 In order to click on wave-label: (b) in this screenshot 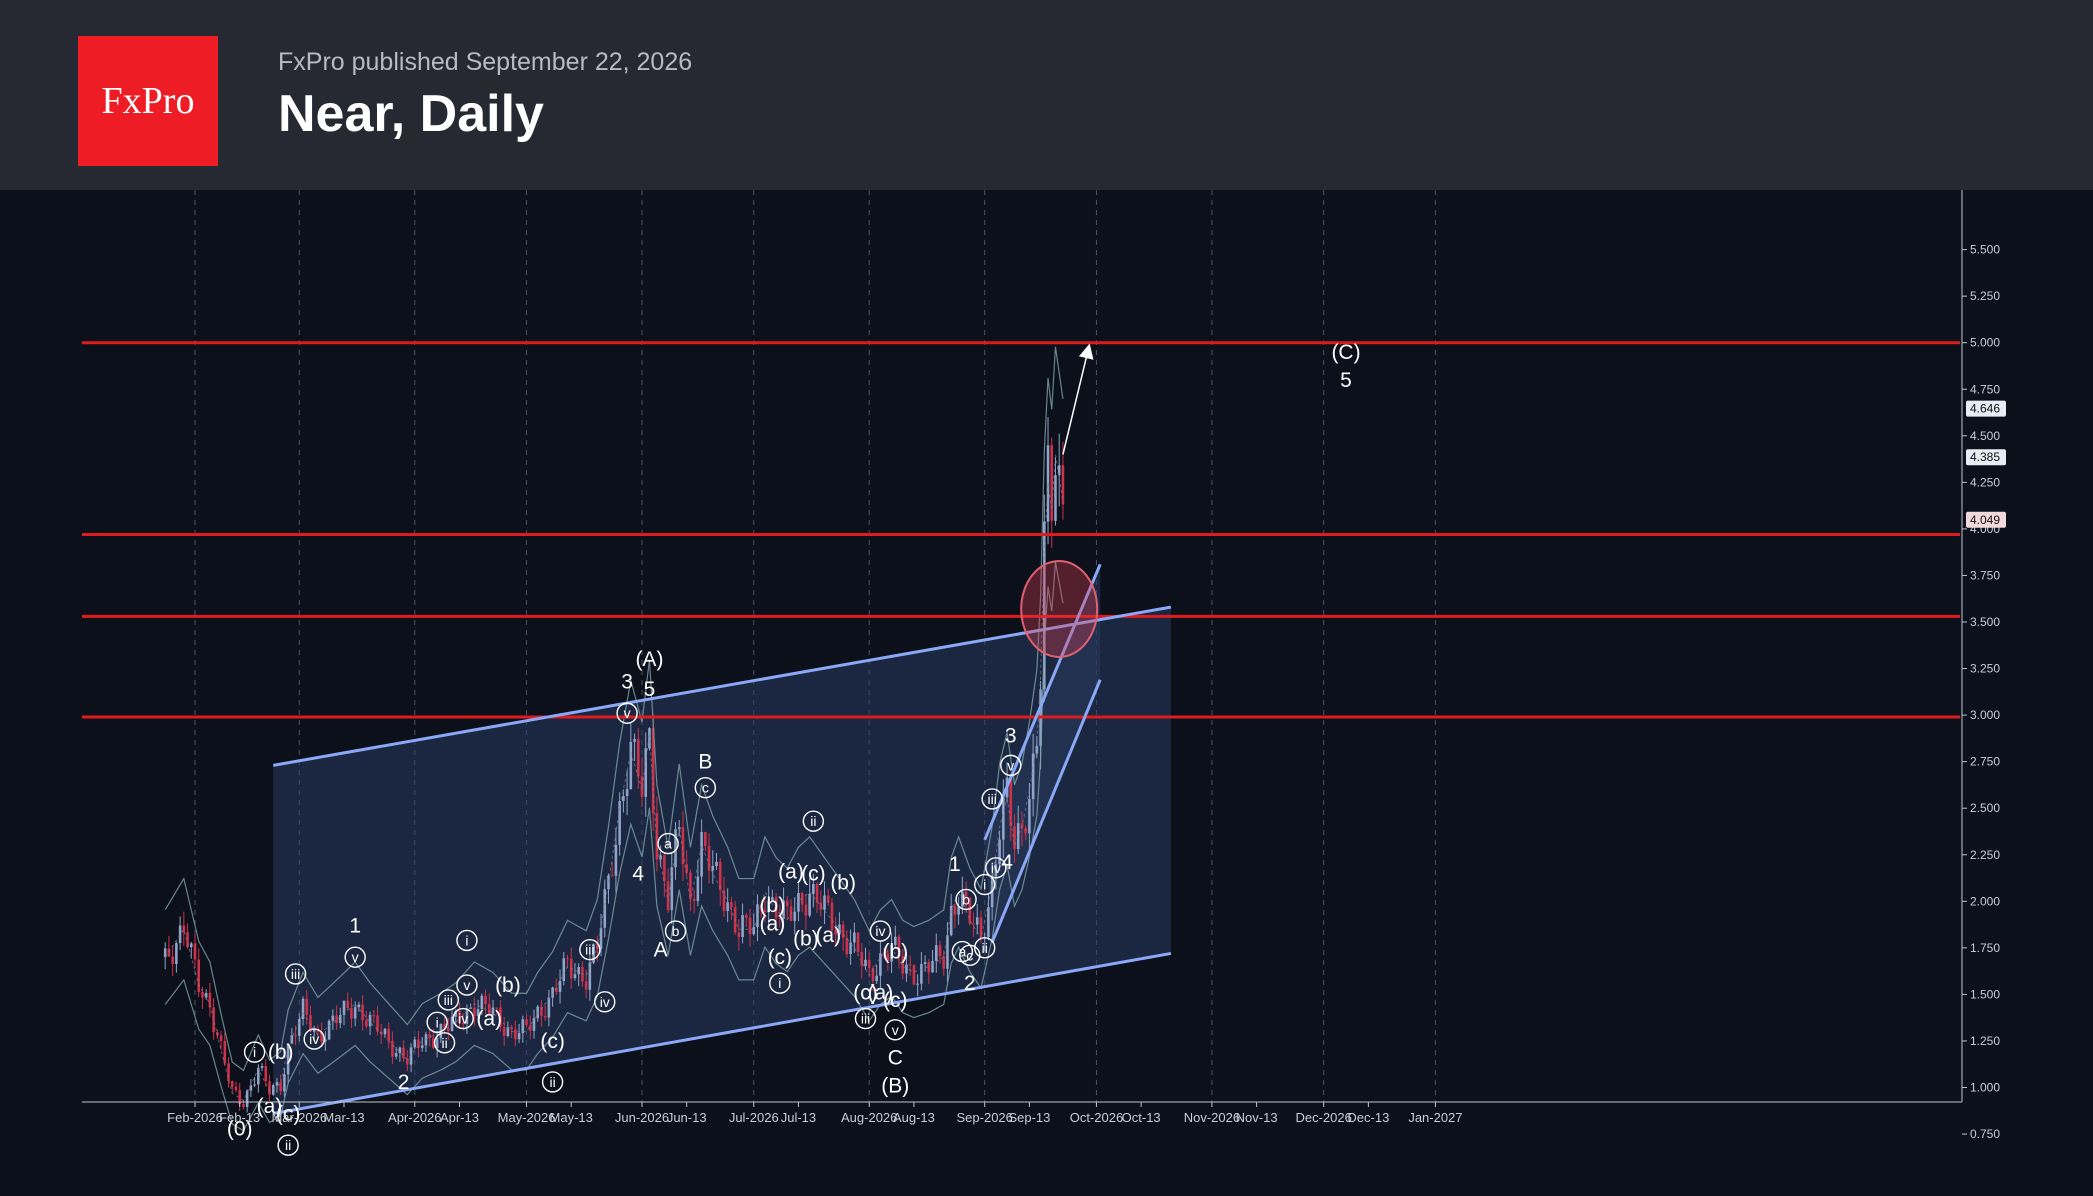, I will do `click(281, 1052)`.